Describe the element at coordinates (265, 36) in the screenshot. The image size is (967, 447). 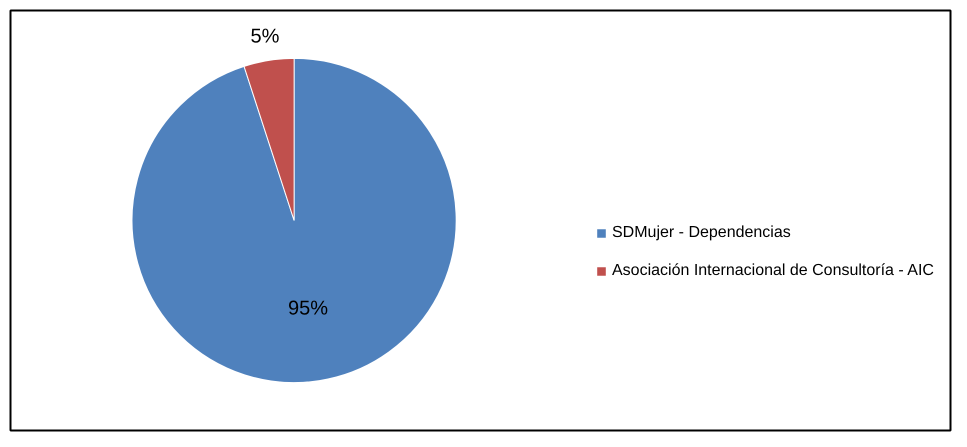
I see `data-label: 5%` at that location.